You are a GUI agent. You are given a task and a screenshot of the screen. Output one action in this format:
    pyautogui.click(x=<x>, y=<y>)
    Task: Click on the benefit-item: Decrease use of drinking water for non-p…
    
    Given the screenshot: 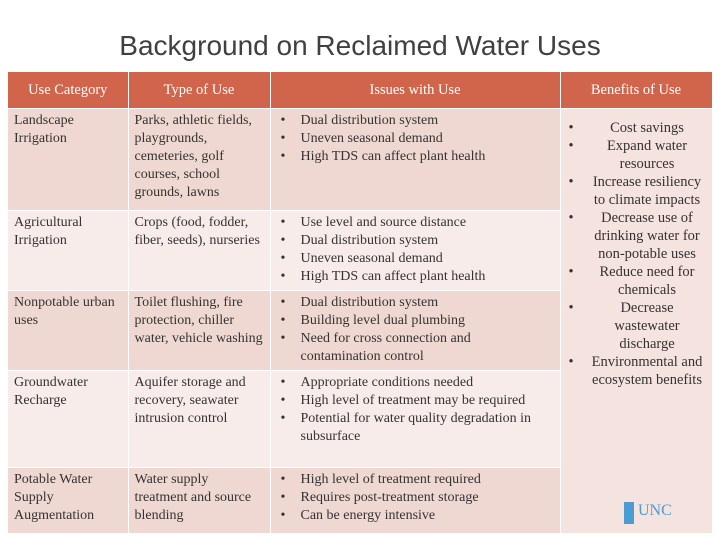 What is the action you would take?
    pyautogui.click(x=636, y=236)
    